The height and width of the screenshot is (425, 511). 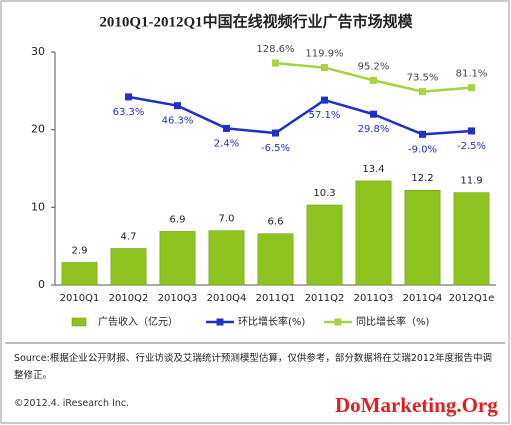 What do you see at coordinates (227, 298) in the screenshot?
I see `x-tick-label: 2010Q4` at bounding box center [227, 298].